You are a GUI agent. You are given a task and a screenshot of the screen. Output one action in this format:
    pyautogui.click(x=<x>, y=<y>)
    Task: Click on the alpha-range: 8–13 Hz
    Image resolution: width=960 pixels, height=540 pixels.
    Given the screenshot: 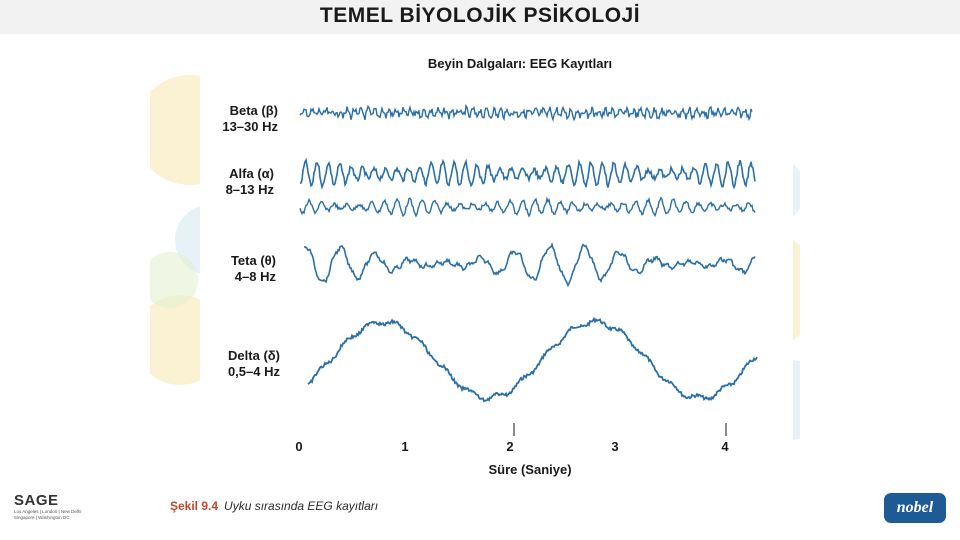 What is the action you would take?
    pyautogui.click(x=249, y=189)
    